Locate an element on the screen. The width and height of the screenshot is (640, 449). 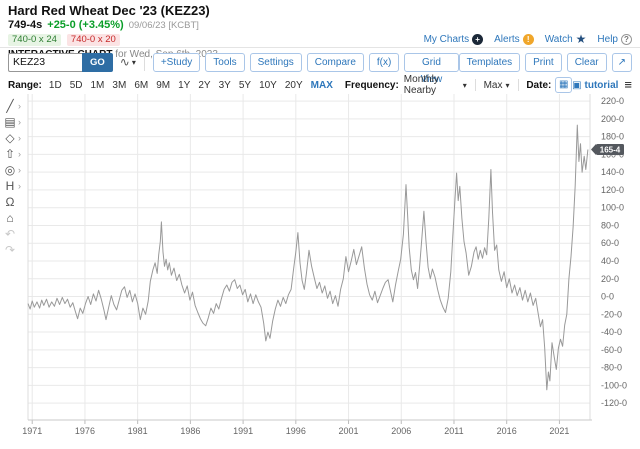
y-axis-label: 20-0 is located at coordinates (610, 279).